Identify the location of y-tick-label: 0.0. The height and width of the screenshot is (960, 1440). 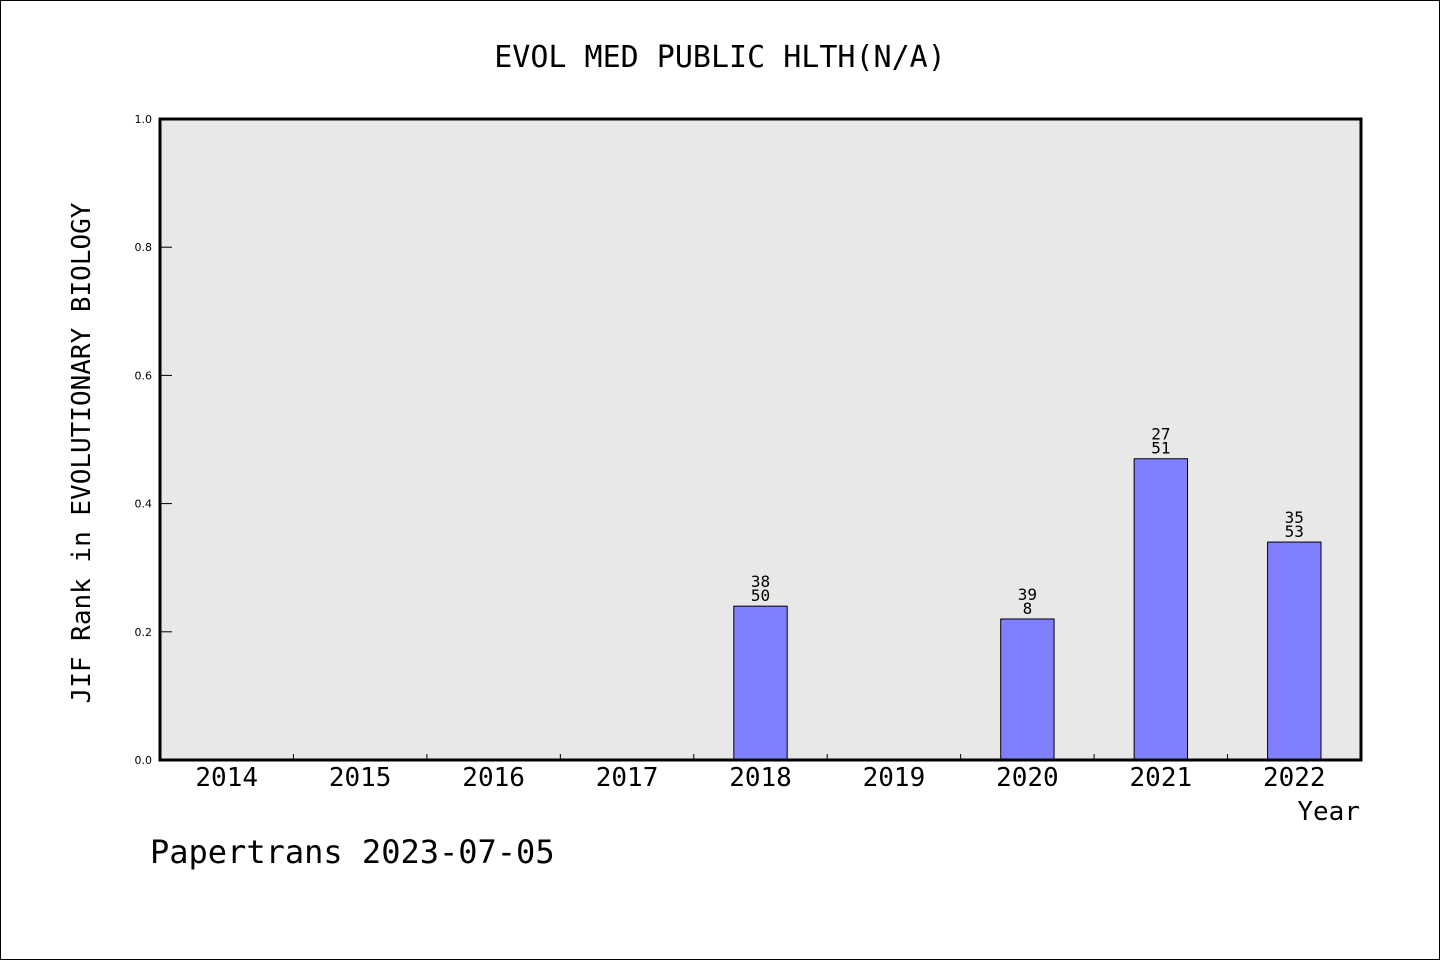
(144, 760).